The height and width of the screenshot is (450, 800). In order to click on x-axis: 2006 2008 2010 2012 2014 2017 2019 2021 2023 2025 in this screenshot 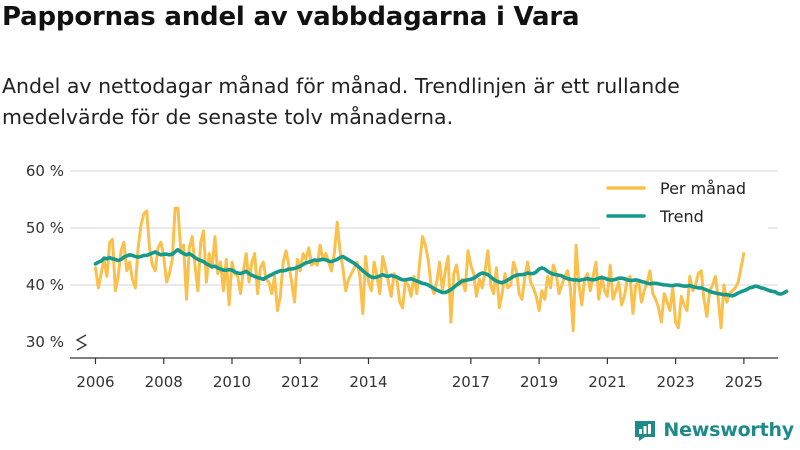, I will do `click(424, 374)`.